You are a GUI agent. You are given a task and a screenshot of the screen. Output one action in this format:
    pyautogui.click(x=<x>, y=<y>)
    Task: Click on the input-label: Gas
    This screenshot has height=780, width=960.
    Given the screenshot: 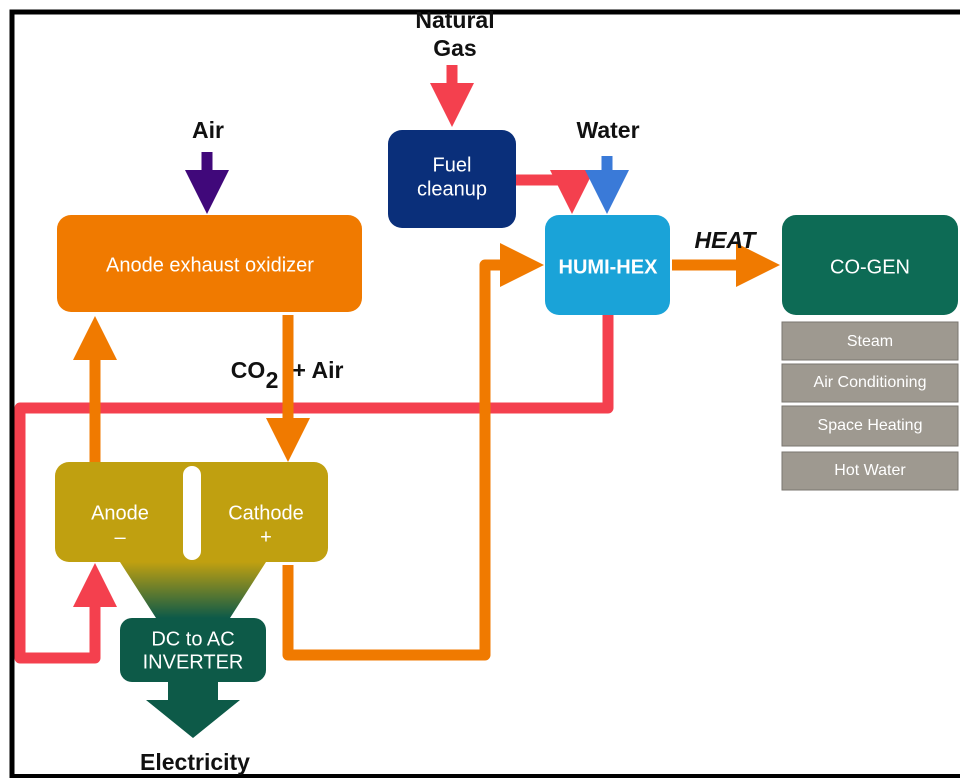 What is the action you would take?
    pyautogui.click(x=454, y=48)
    